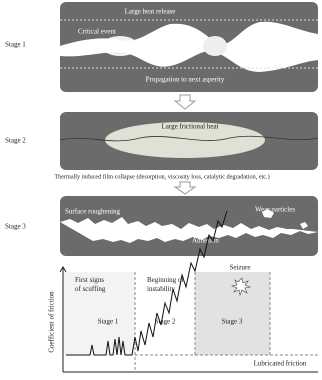 The image size is (322, 380). What do you see at coordinates (189, 226) in the screenshot?
I see `stage-3-panel` at bounding box center [189, 226].